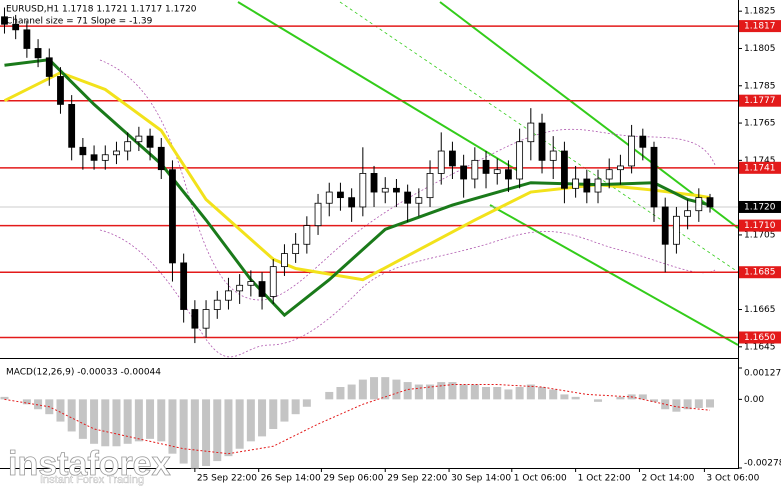 The image size is (781, 489). I want to click on x-tick-label: 1 Oct 22:00, so click(604, 479).